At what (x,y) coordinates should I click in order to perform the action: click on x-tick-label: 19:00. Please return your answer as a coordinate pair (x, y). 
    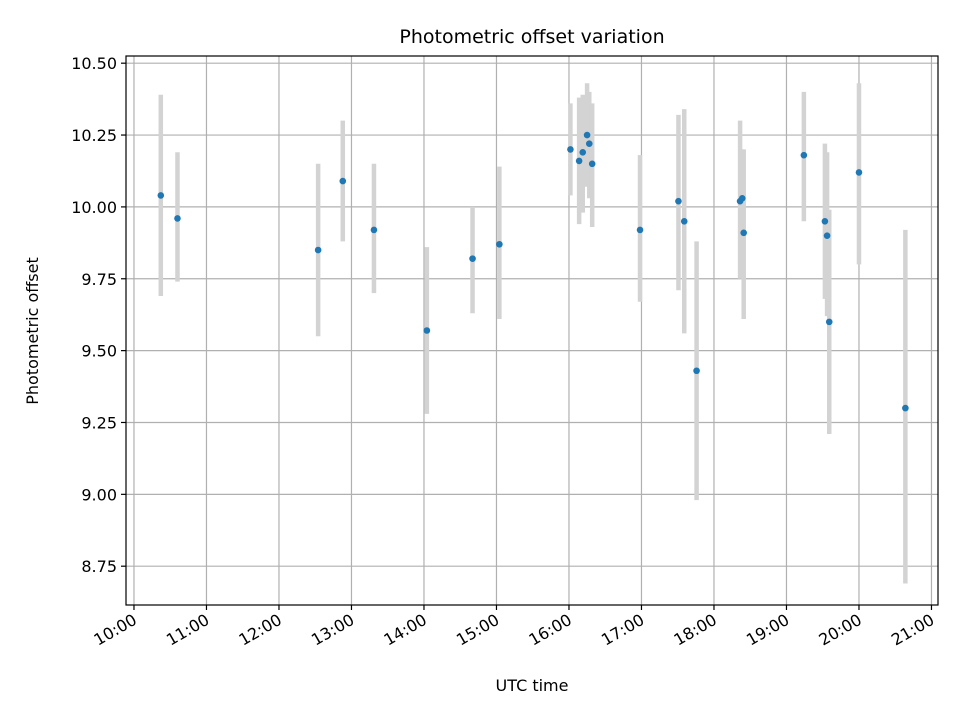
    Looking at the image, I should click on (767, 630).